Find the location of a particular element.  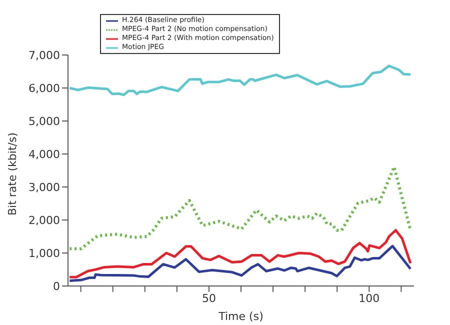

x-tick-label: 50 is located at coordinates (209, 298).